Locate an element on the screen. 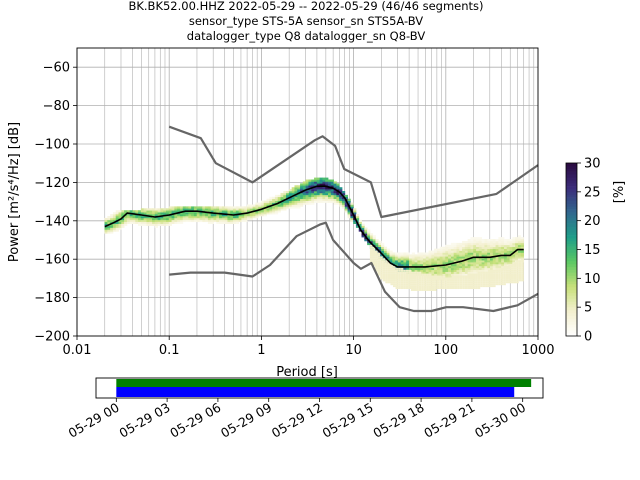 This screenshot has height=480, width=640. colorbar-tick-label: 25 is located at coordinates (592, 192).